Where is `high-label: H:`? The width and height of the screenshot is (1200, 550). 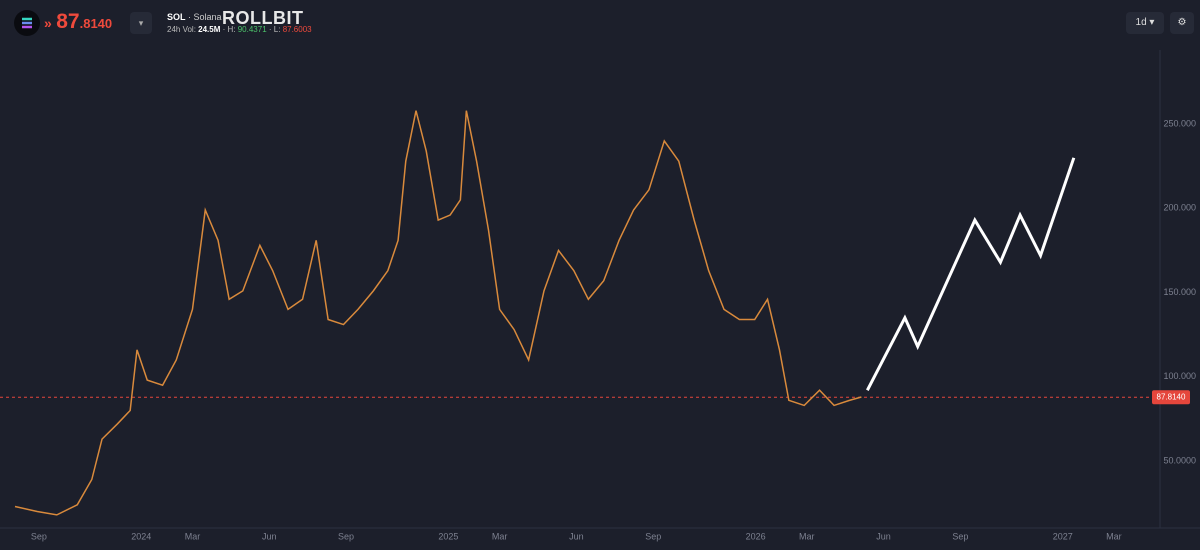
high-label: H: is located at coordinates (231, 29).